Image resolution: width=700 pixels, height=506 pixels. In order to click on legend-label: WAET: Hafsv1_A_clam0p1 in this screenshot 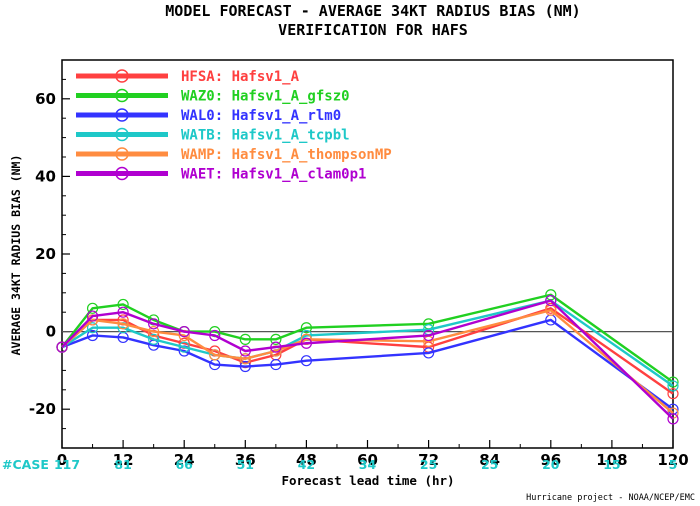, I will do `click(273, 175)`.